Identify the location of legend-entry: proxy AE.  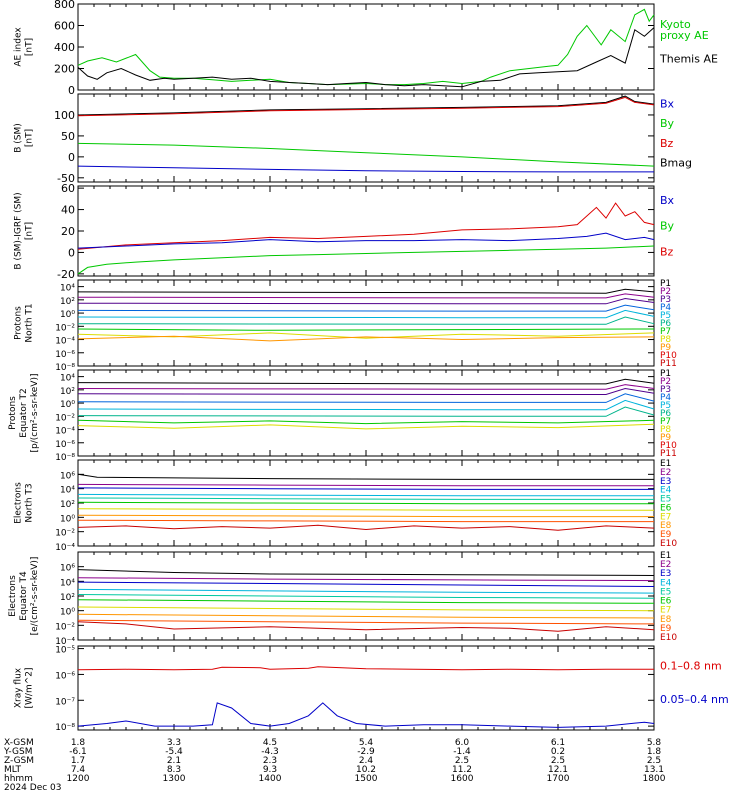
(684, 35).